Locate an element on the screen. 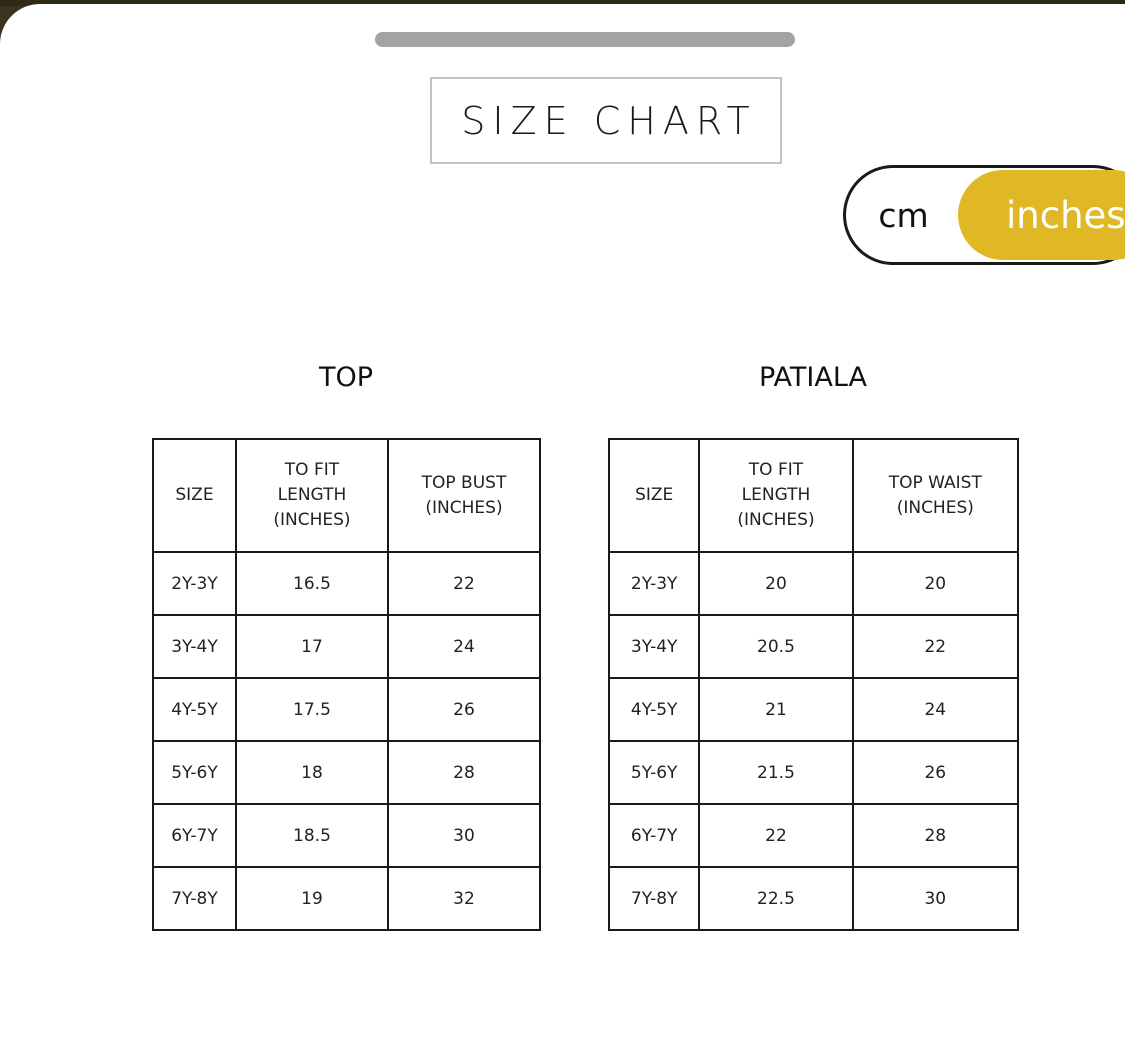 The height and width of the screenshot is (1044, 1125). page-title: SIZE CHART is located at coordinates (609, 120).